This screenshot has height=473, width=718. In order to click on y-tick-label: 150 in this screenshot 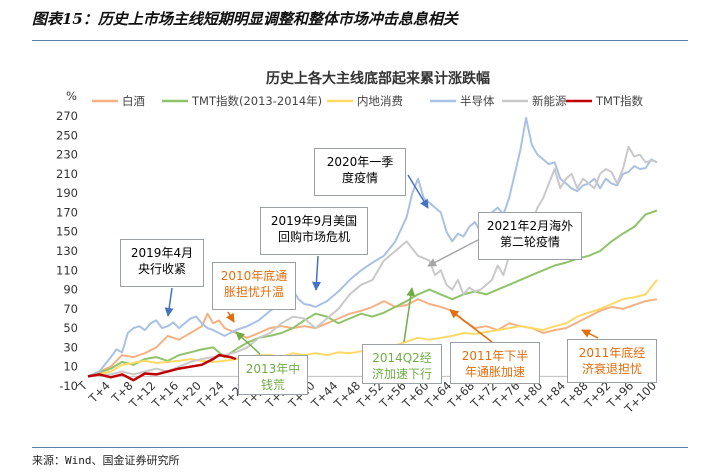, I will do `click(67, 232)`.